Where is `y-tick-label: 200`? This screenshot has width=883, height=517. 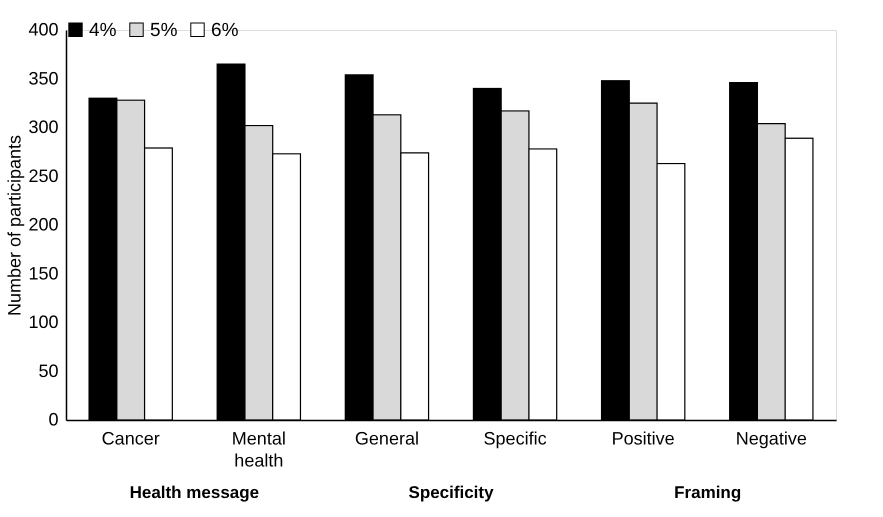 y-tick-label: 200 is located at coordinates (43, 224).